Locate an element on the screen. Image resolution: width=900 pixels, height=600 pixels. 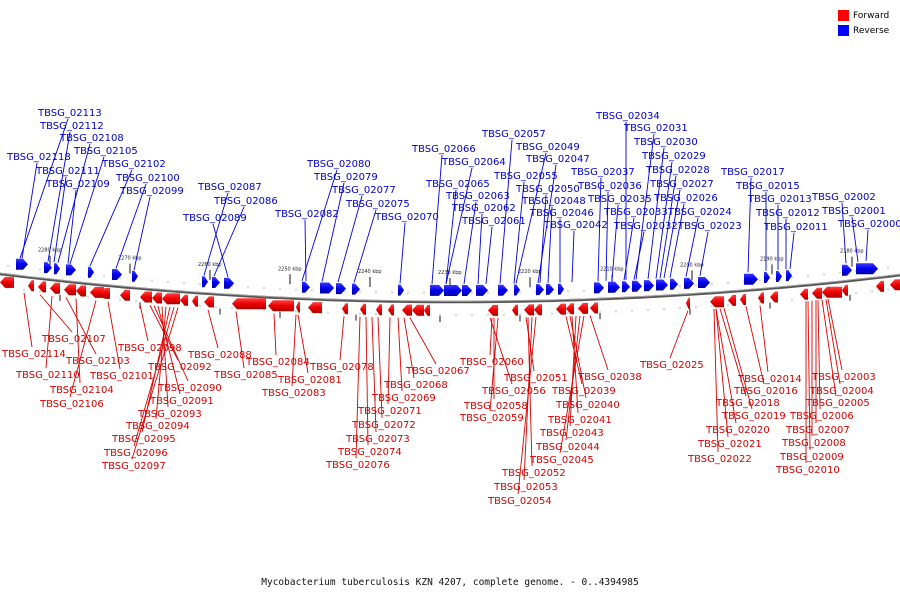
reverse-gene-label: TBSG_02112 is located at coordinates (71, 126).